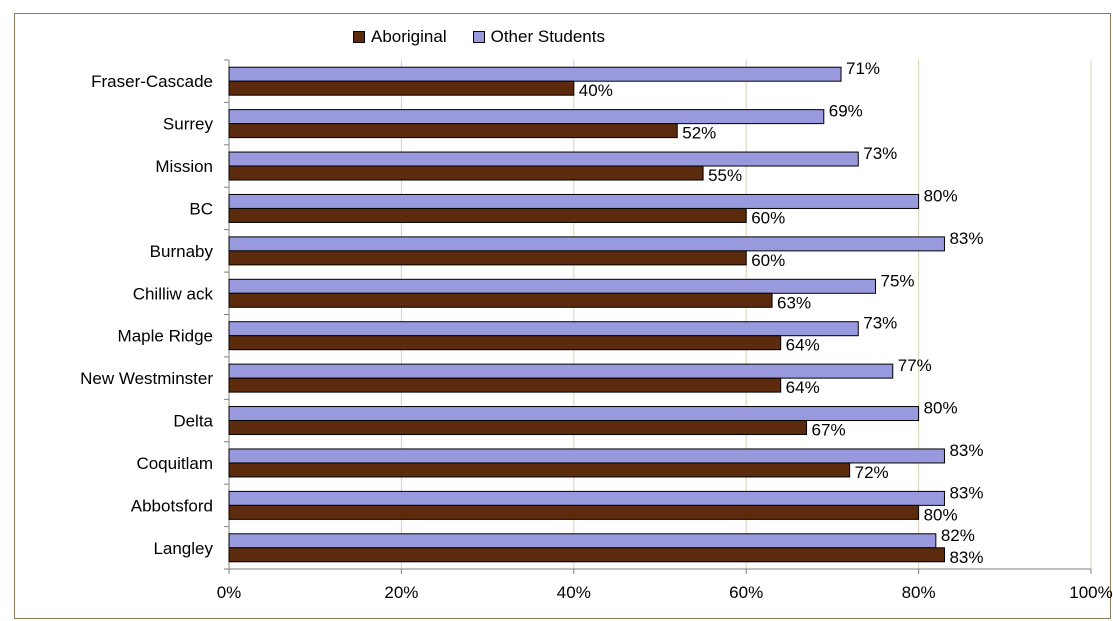 The width and height of the screenshot is (1113, 621). I want to click on data-label-aboriginal-chilliw-ack: 63%, so click(794, 302).